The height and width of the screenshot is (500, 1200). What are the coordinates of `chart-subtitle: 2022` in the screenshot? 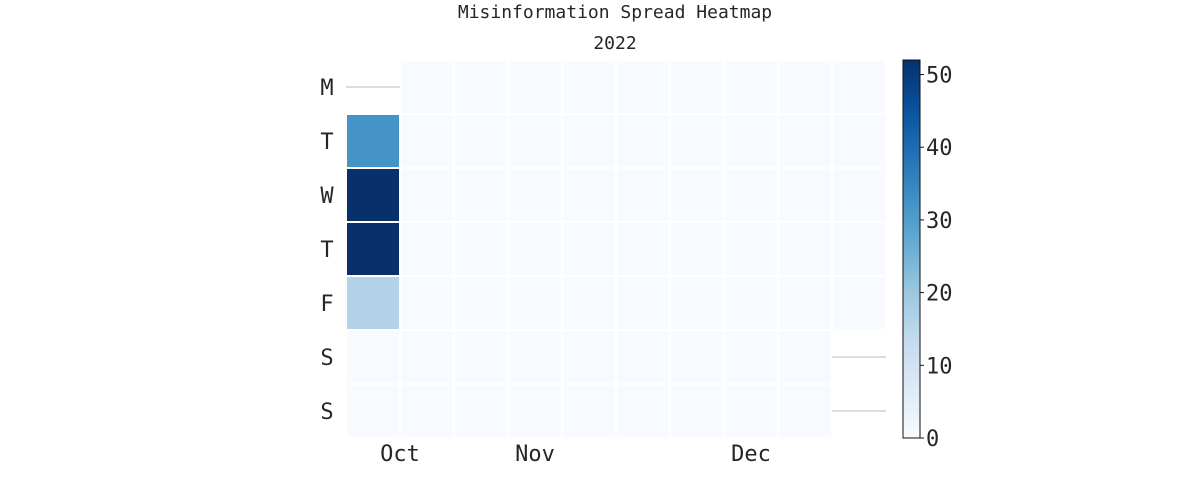 It's located at (614, 43).